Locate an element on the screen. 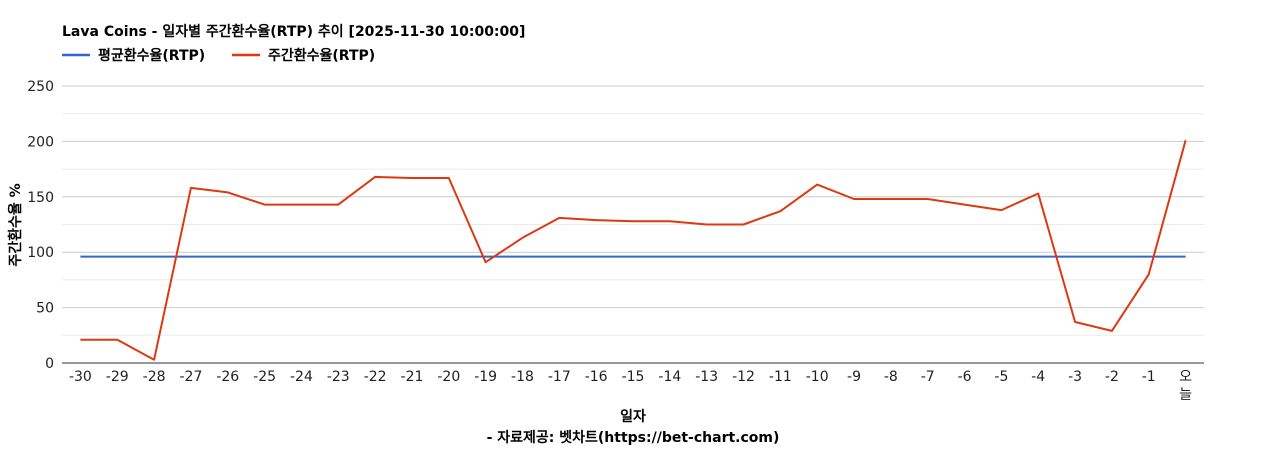  legend: 평균환수율(RTP) 주간환수율(RTP) is located at coordinates (218, 55).